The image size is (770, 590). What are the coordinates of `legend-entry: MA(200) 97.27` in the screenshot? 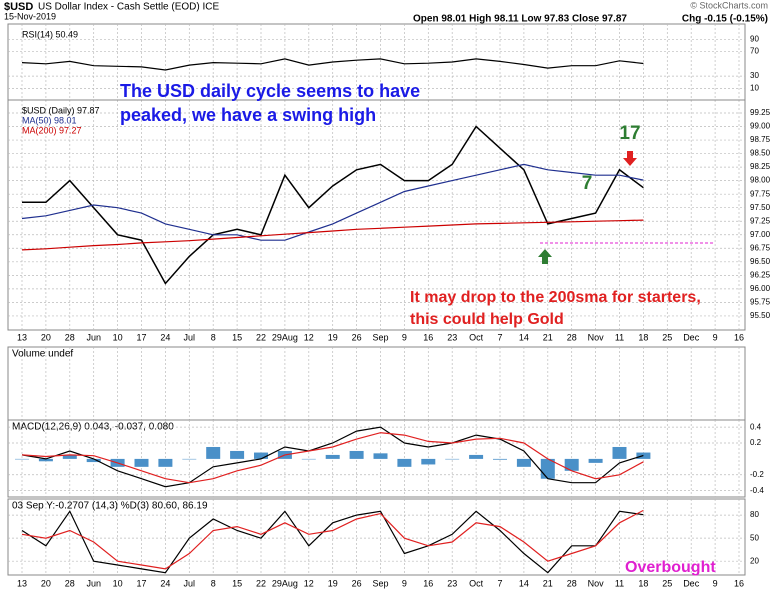 It's located at (52, 130).